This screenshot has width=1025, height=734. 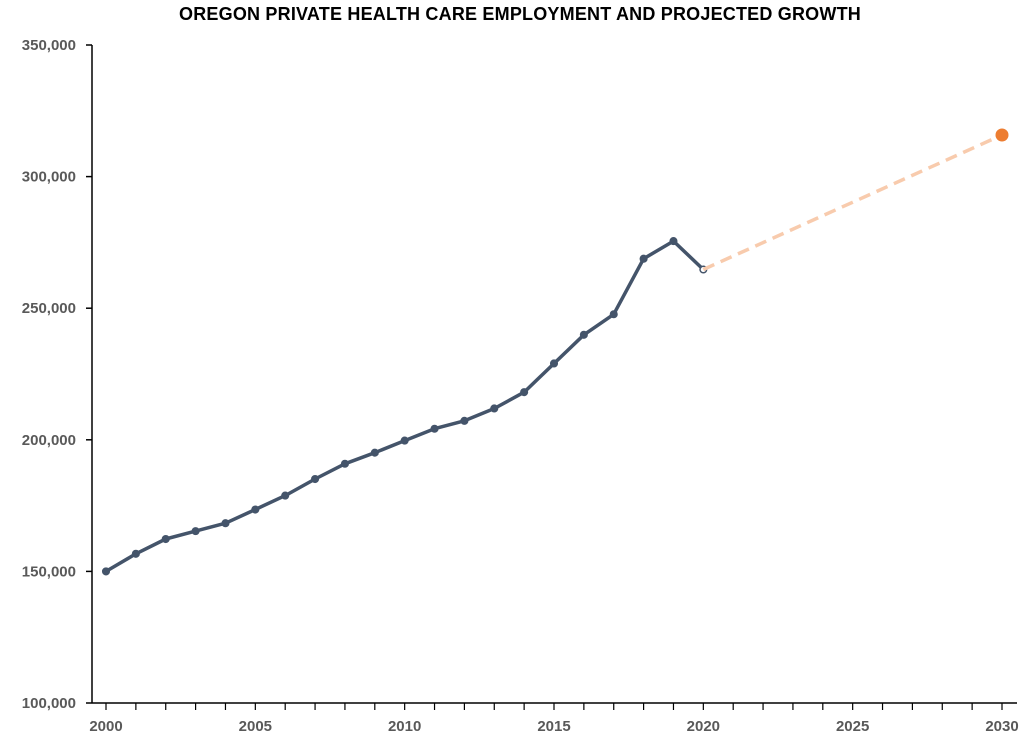 I want to click on x-tick-label: 2030, so click(x=1001, y=726).